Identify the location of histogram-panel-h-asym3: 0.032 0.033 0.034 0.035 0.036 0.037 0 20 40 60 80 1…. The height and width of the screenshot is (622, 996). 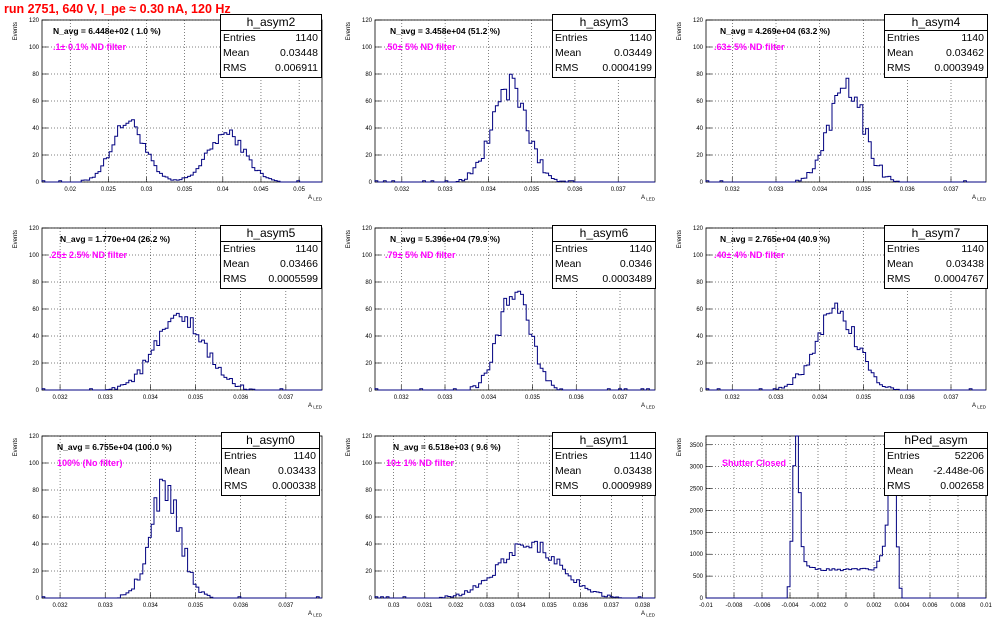
(498, 109).